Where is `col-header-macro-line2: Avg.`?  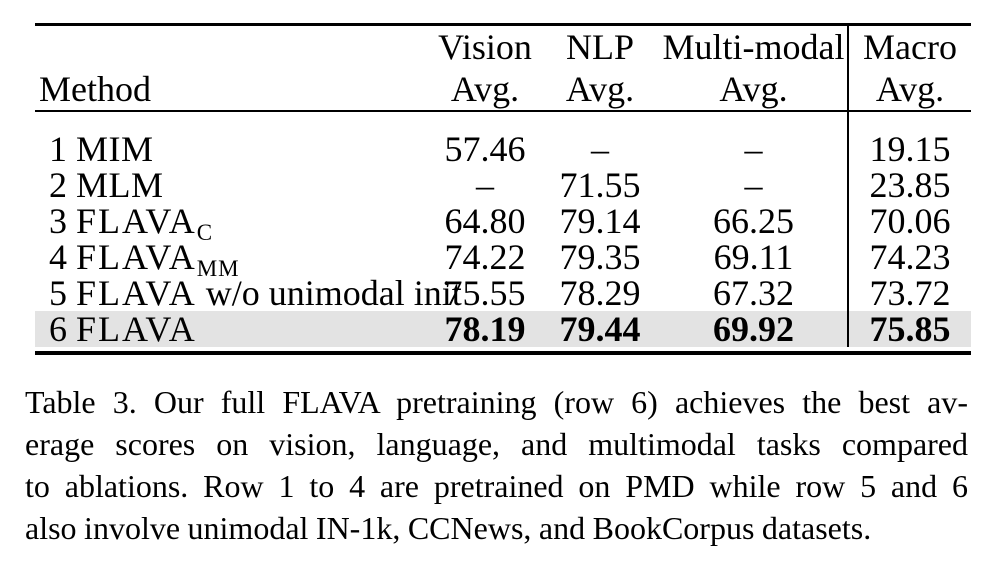
col-header-macro-line2: Avg. is located at coordinates (910, 89).